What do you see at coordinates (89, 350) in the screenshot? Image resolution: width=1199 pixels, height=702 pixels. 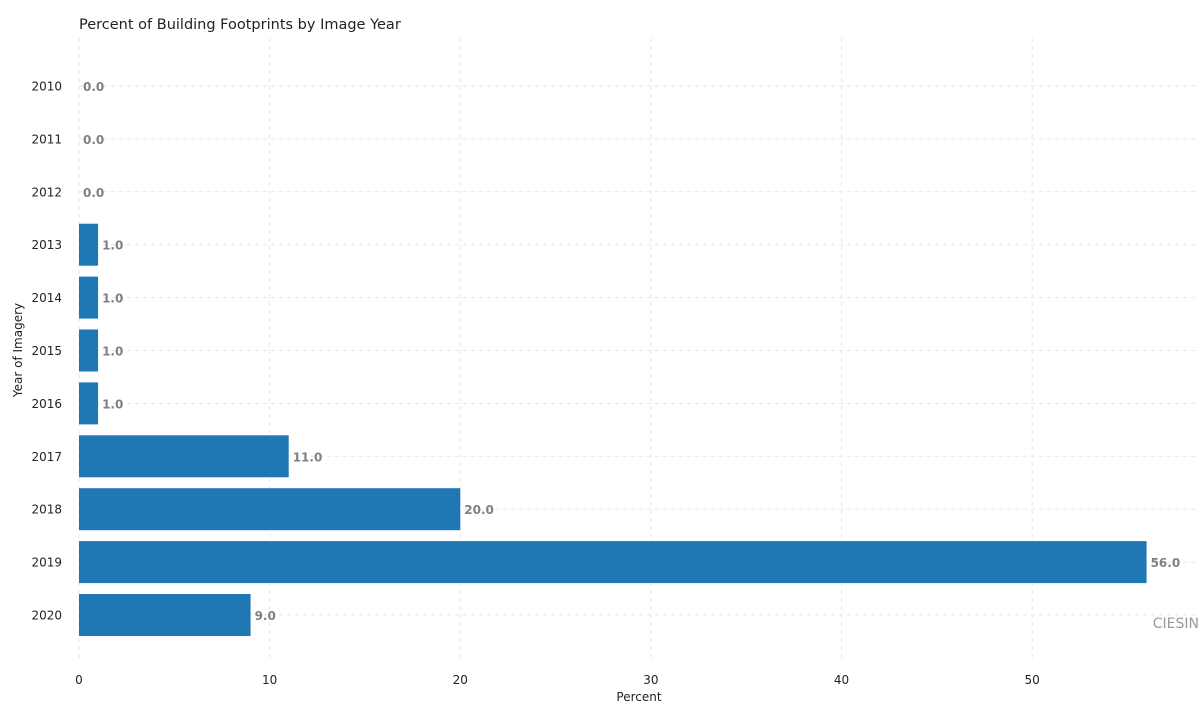 I see `bar-2015` at bounding box center [89, 350].